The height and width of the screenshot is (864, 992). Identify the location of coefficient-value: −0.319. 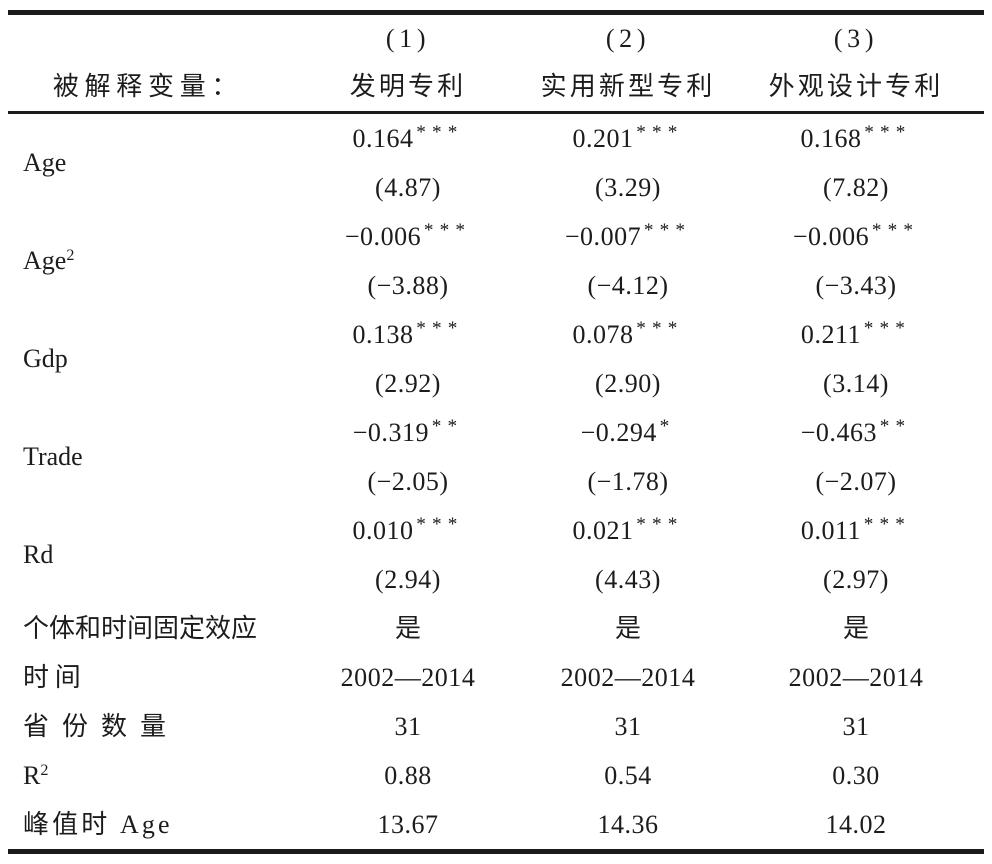
(391, 432).